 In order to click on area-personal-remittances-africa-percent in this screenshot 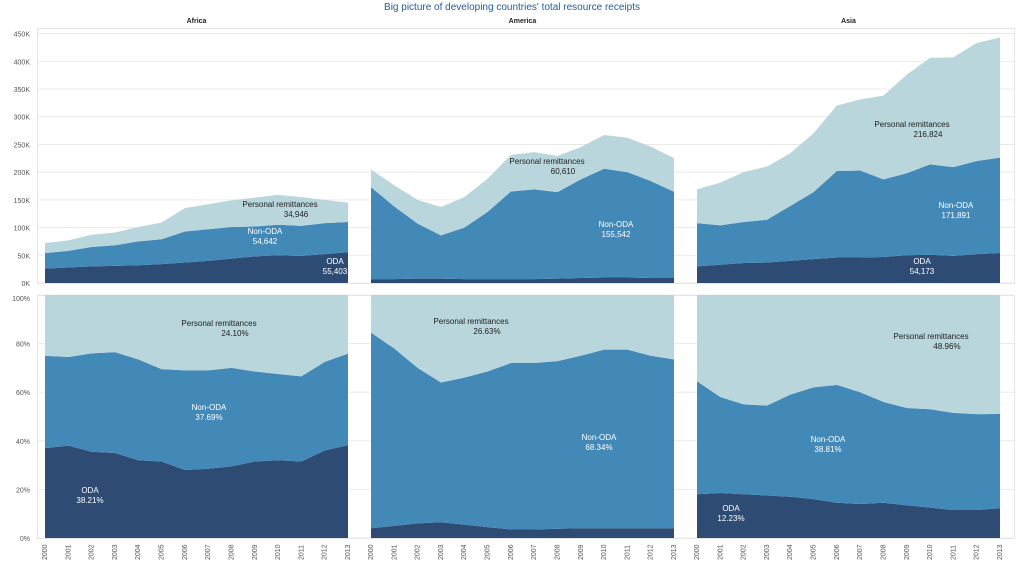, I will do `click(196, 336)`.